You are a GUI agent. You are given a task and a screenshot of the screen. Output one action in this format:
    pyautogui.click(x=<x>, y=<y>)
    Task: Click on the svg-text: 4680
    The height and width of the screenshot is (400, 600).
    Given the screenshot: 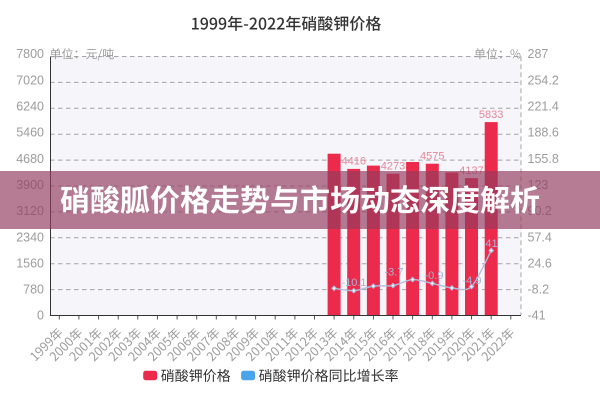 What is the action you would take?
    pyautogui.click(x=30, y=159)
    